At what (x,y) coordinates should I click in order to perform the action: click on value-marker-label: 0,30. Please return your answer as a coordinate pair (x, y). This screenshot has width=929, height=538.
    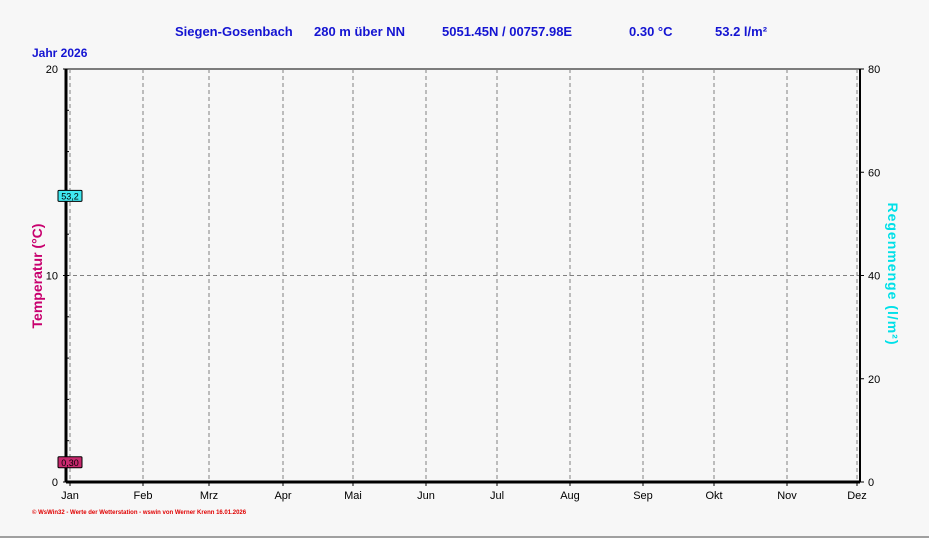
    Looking at the image, I should click on (70, 463).